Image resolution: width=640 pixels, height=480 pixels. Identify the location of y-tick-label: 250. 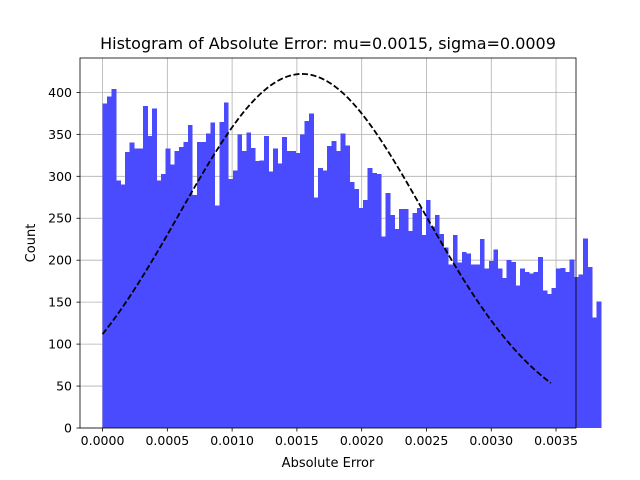
(60, 218).